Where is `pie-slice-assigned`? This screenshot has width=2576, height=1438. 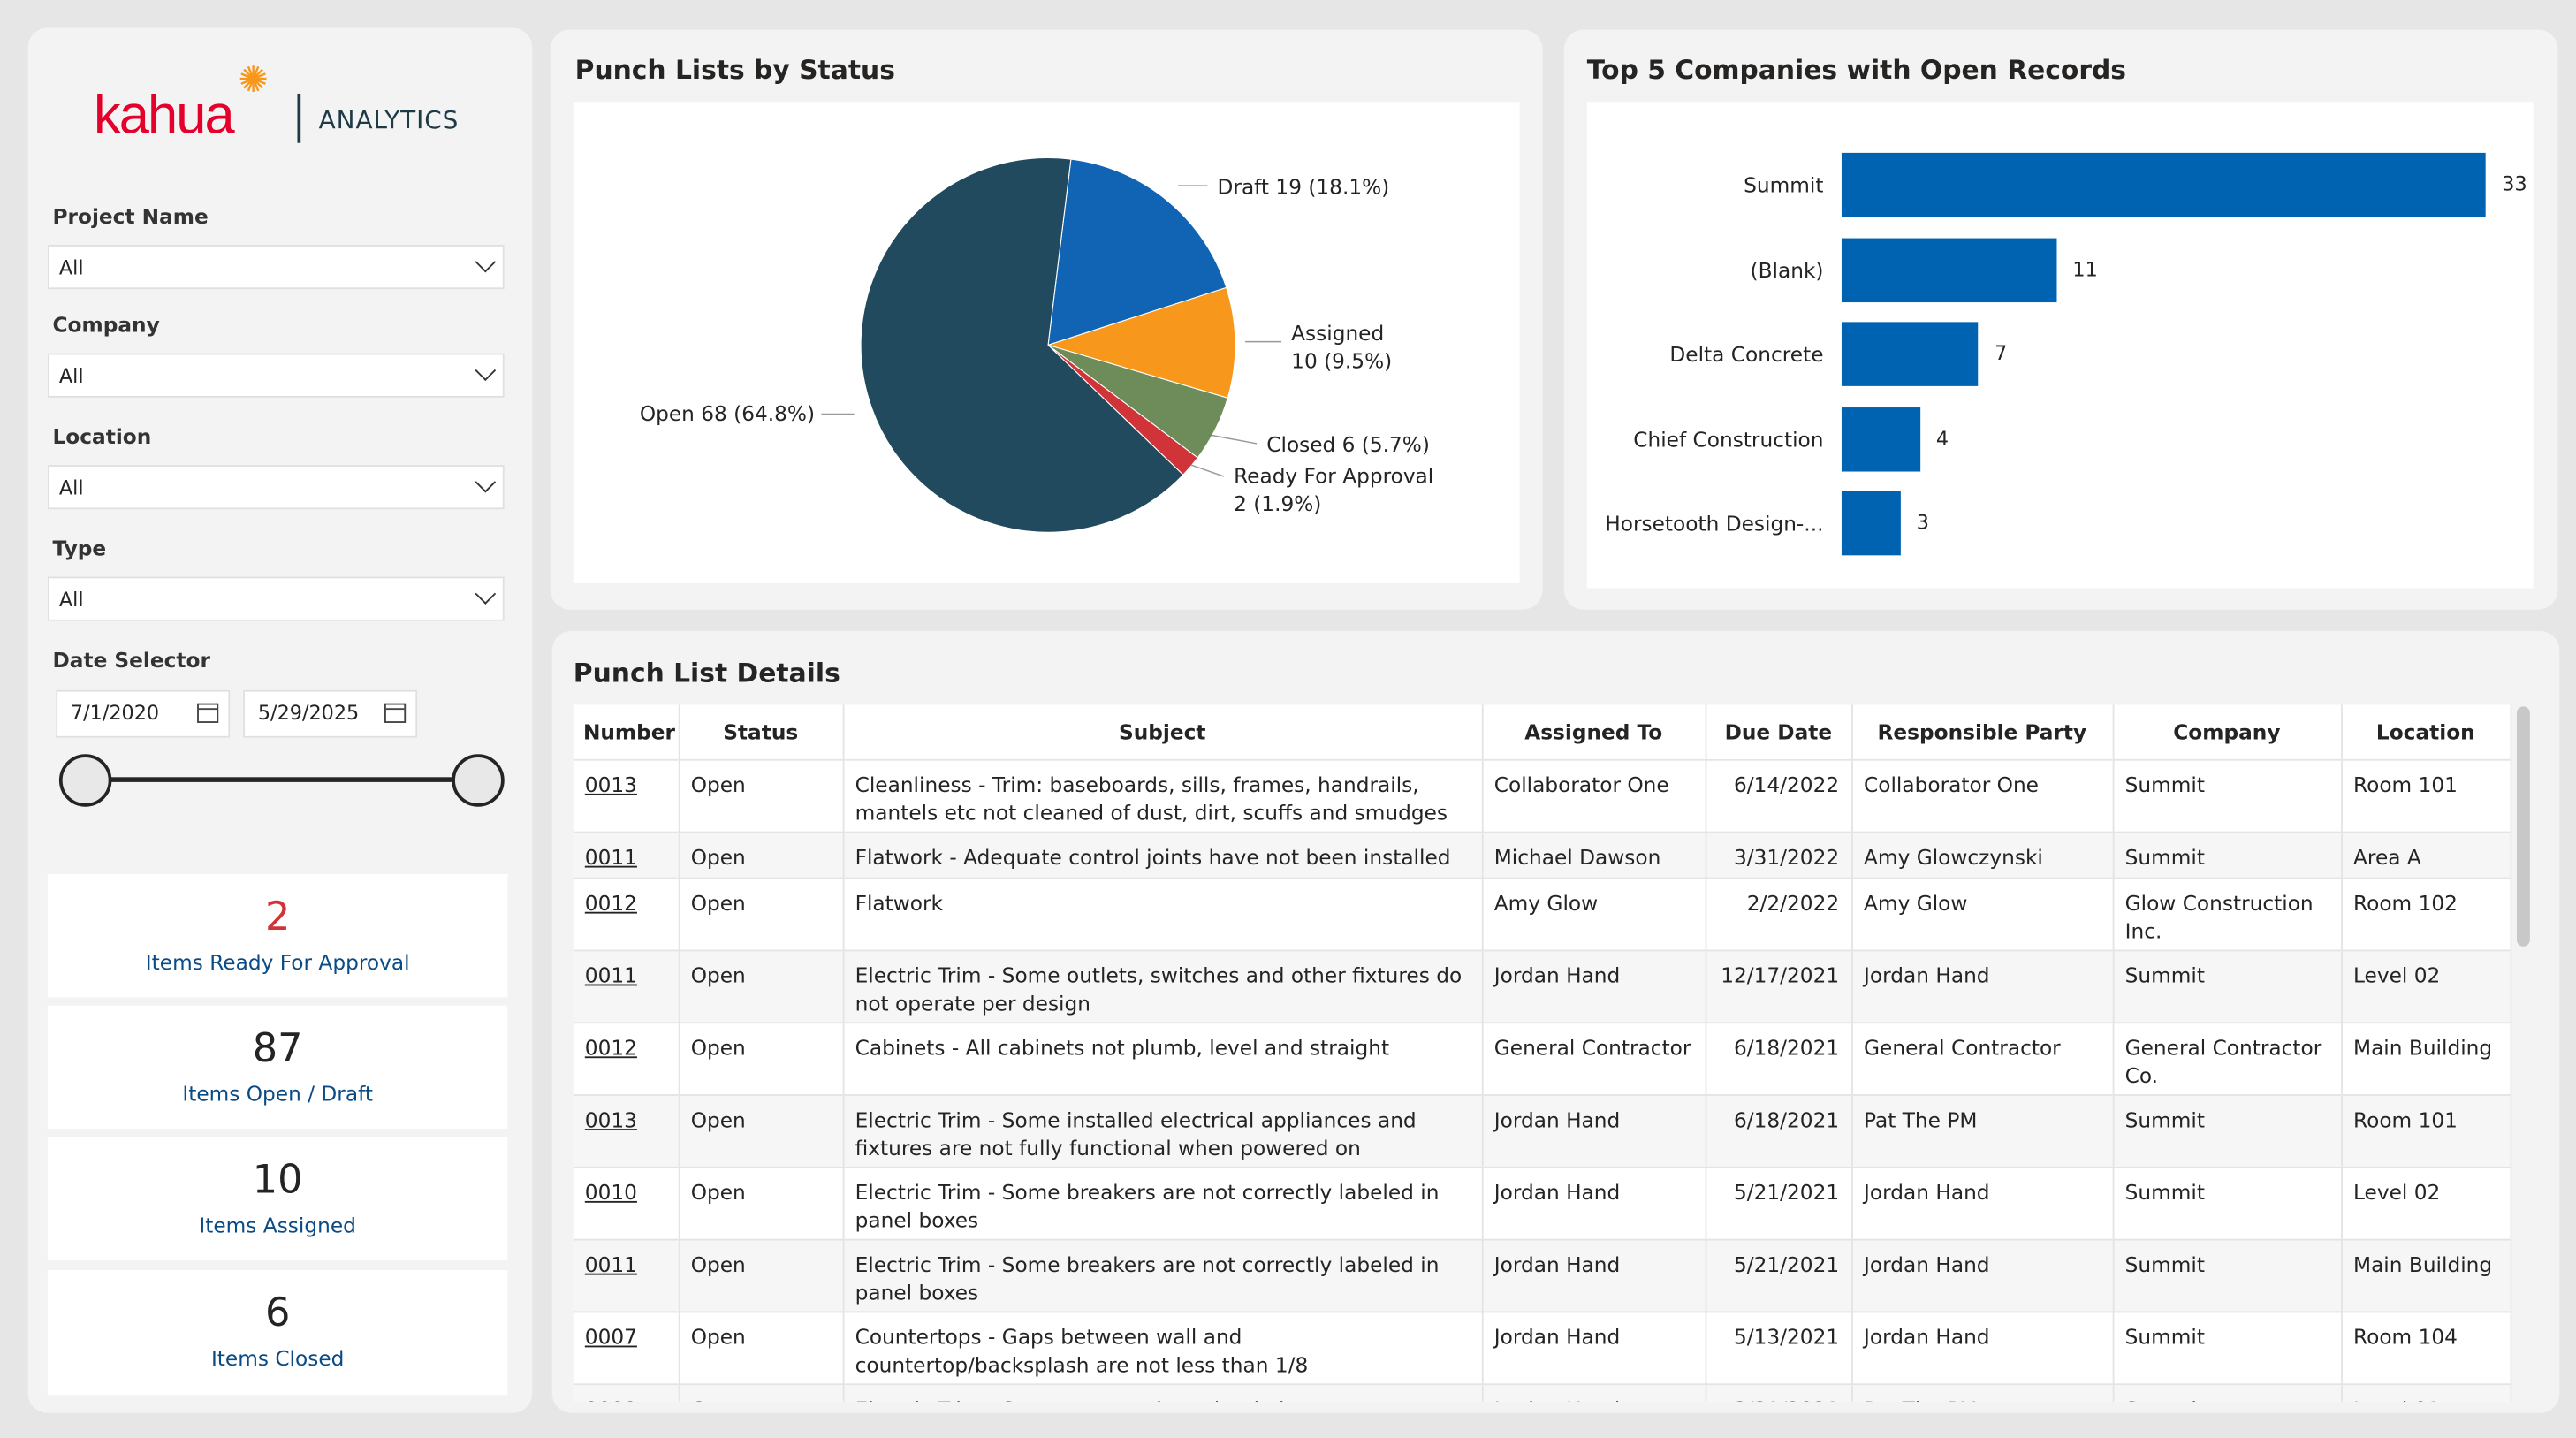
pie-slice-assigned is located at coordinates (1141, 342).